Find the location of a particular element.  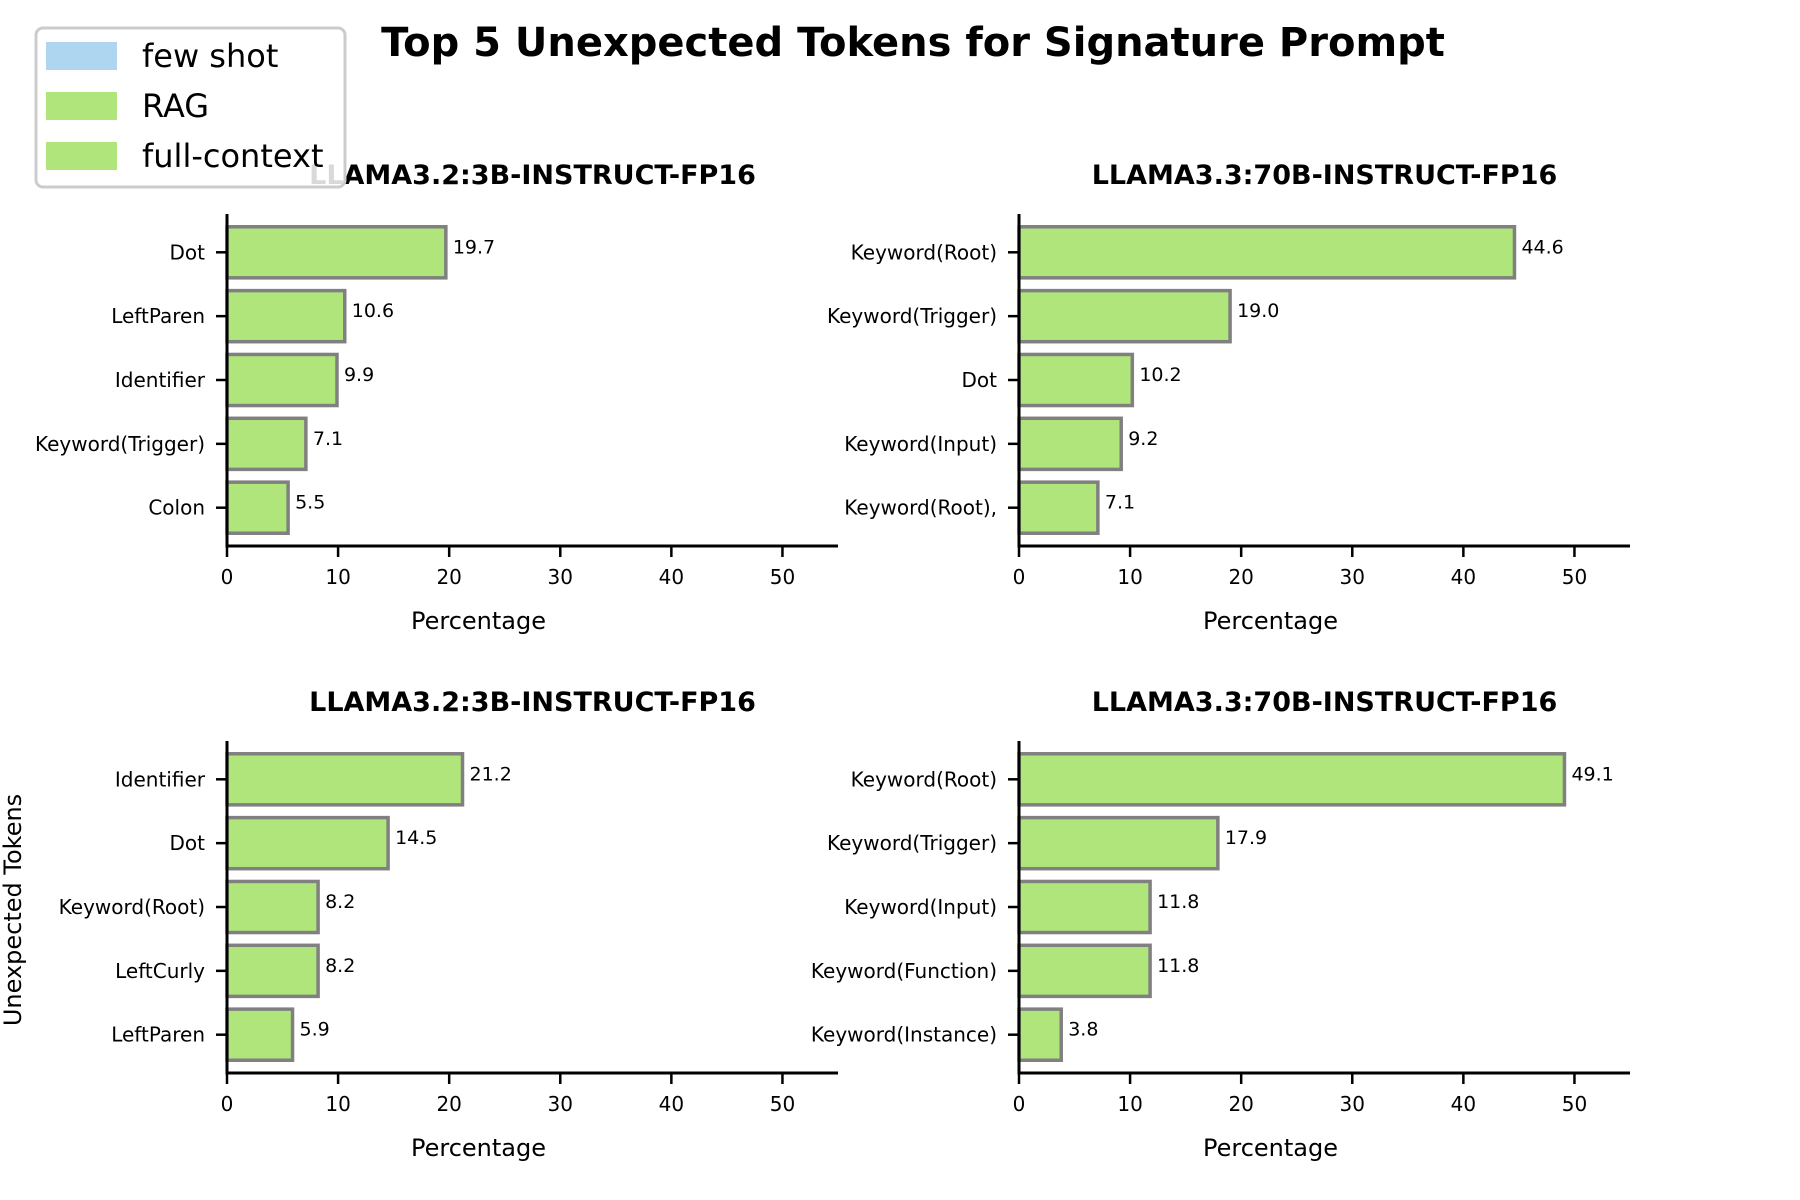

category-label: Keyword(Function) is located at coordinates (904, 971).